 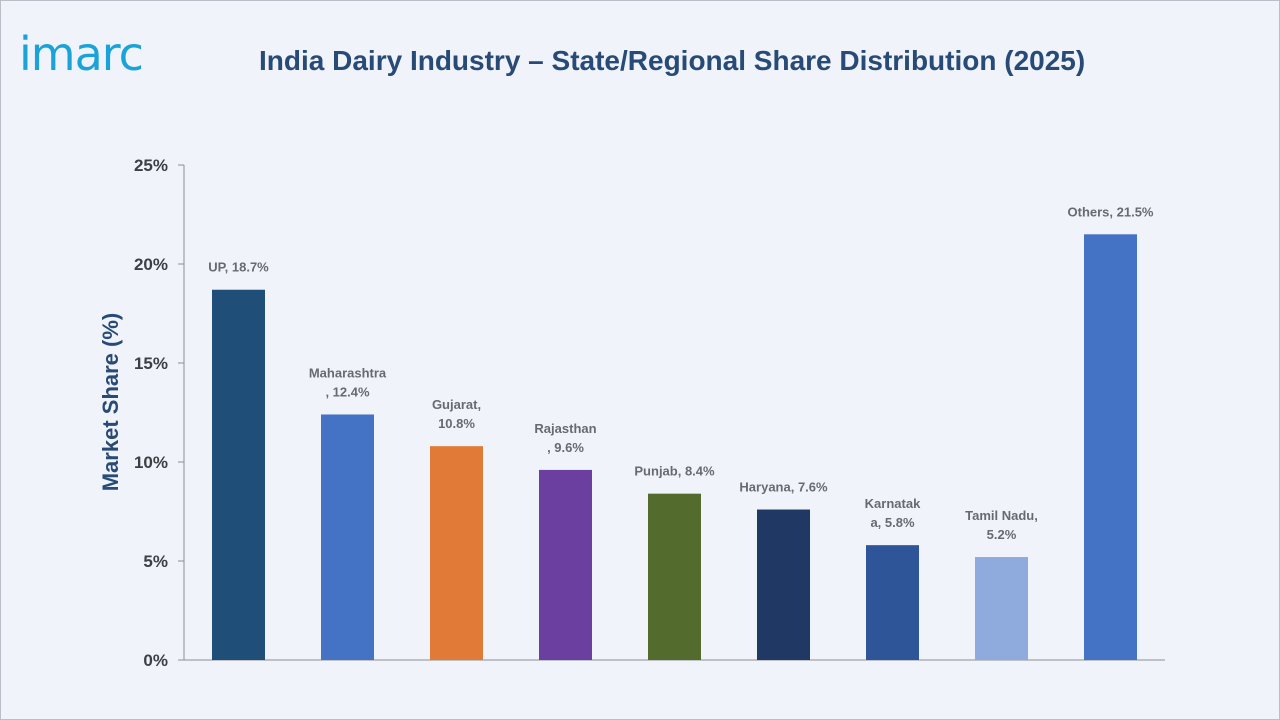 I want to click on bar-haryana, so click(x=783, y=584).